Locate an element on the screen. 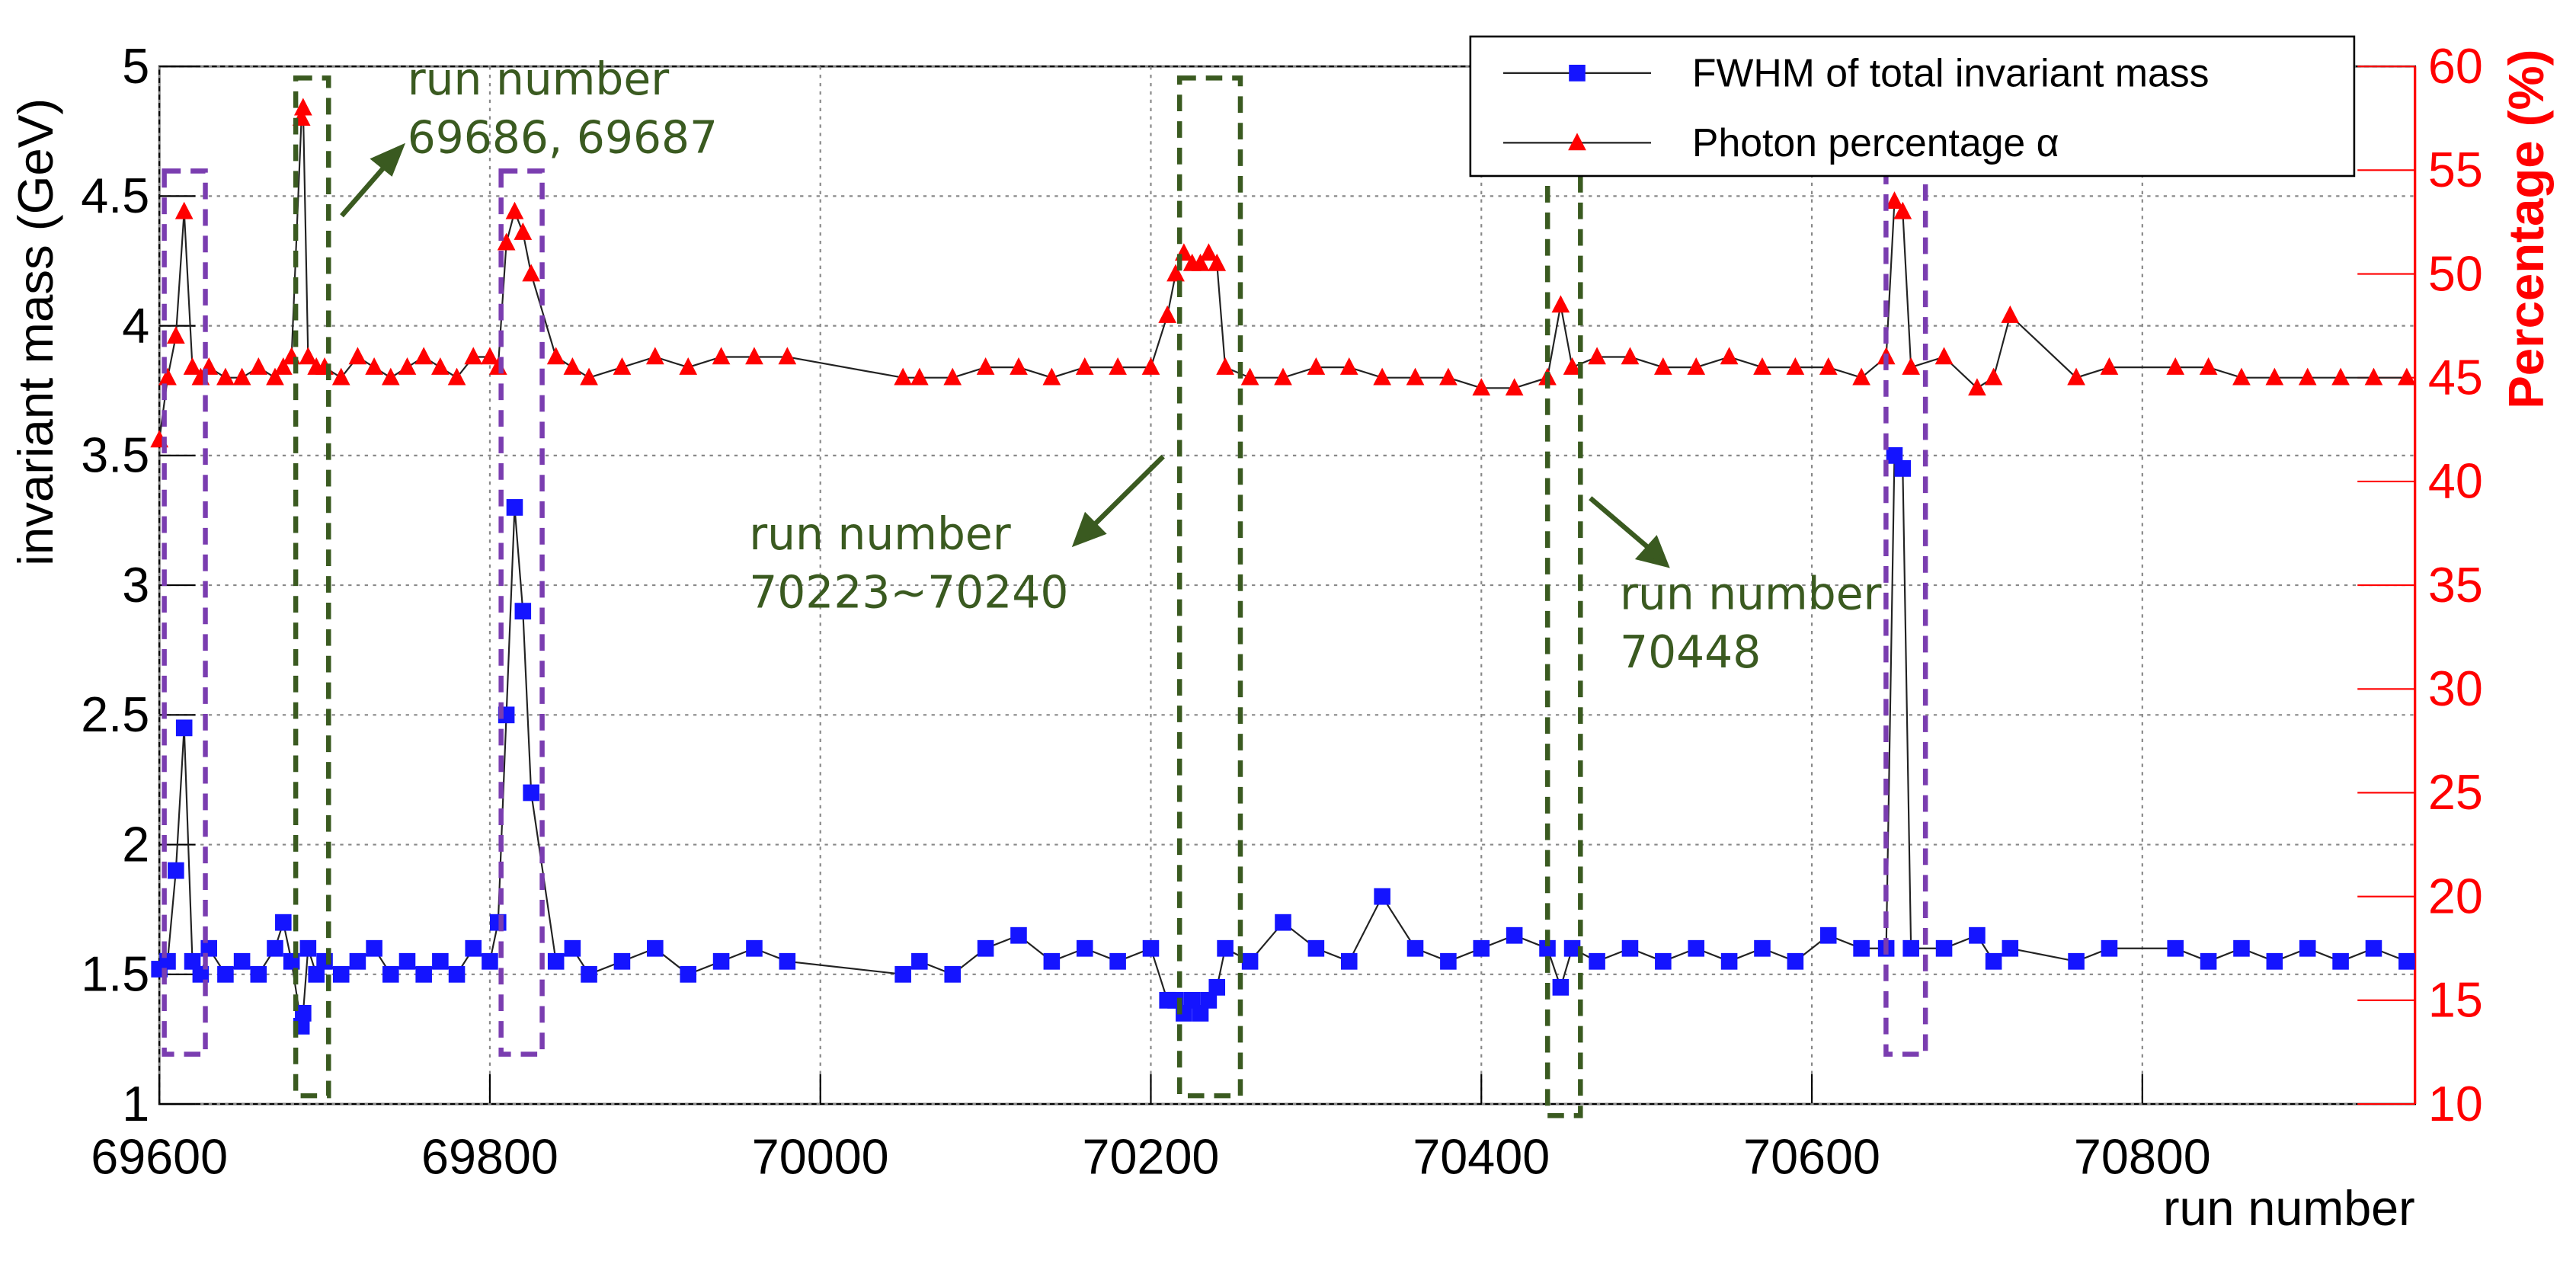 Image resolution: width=2576 pixels, height=1280 pixels. y-tick-label: 4 is located at coordinates (135, 325).